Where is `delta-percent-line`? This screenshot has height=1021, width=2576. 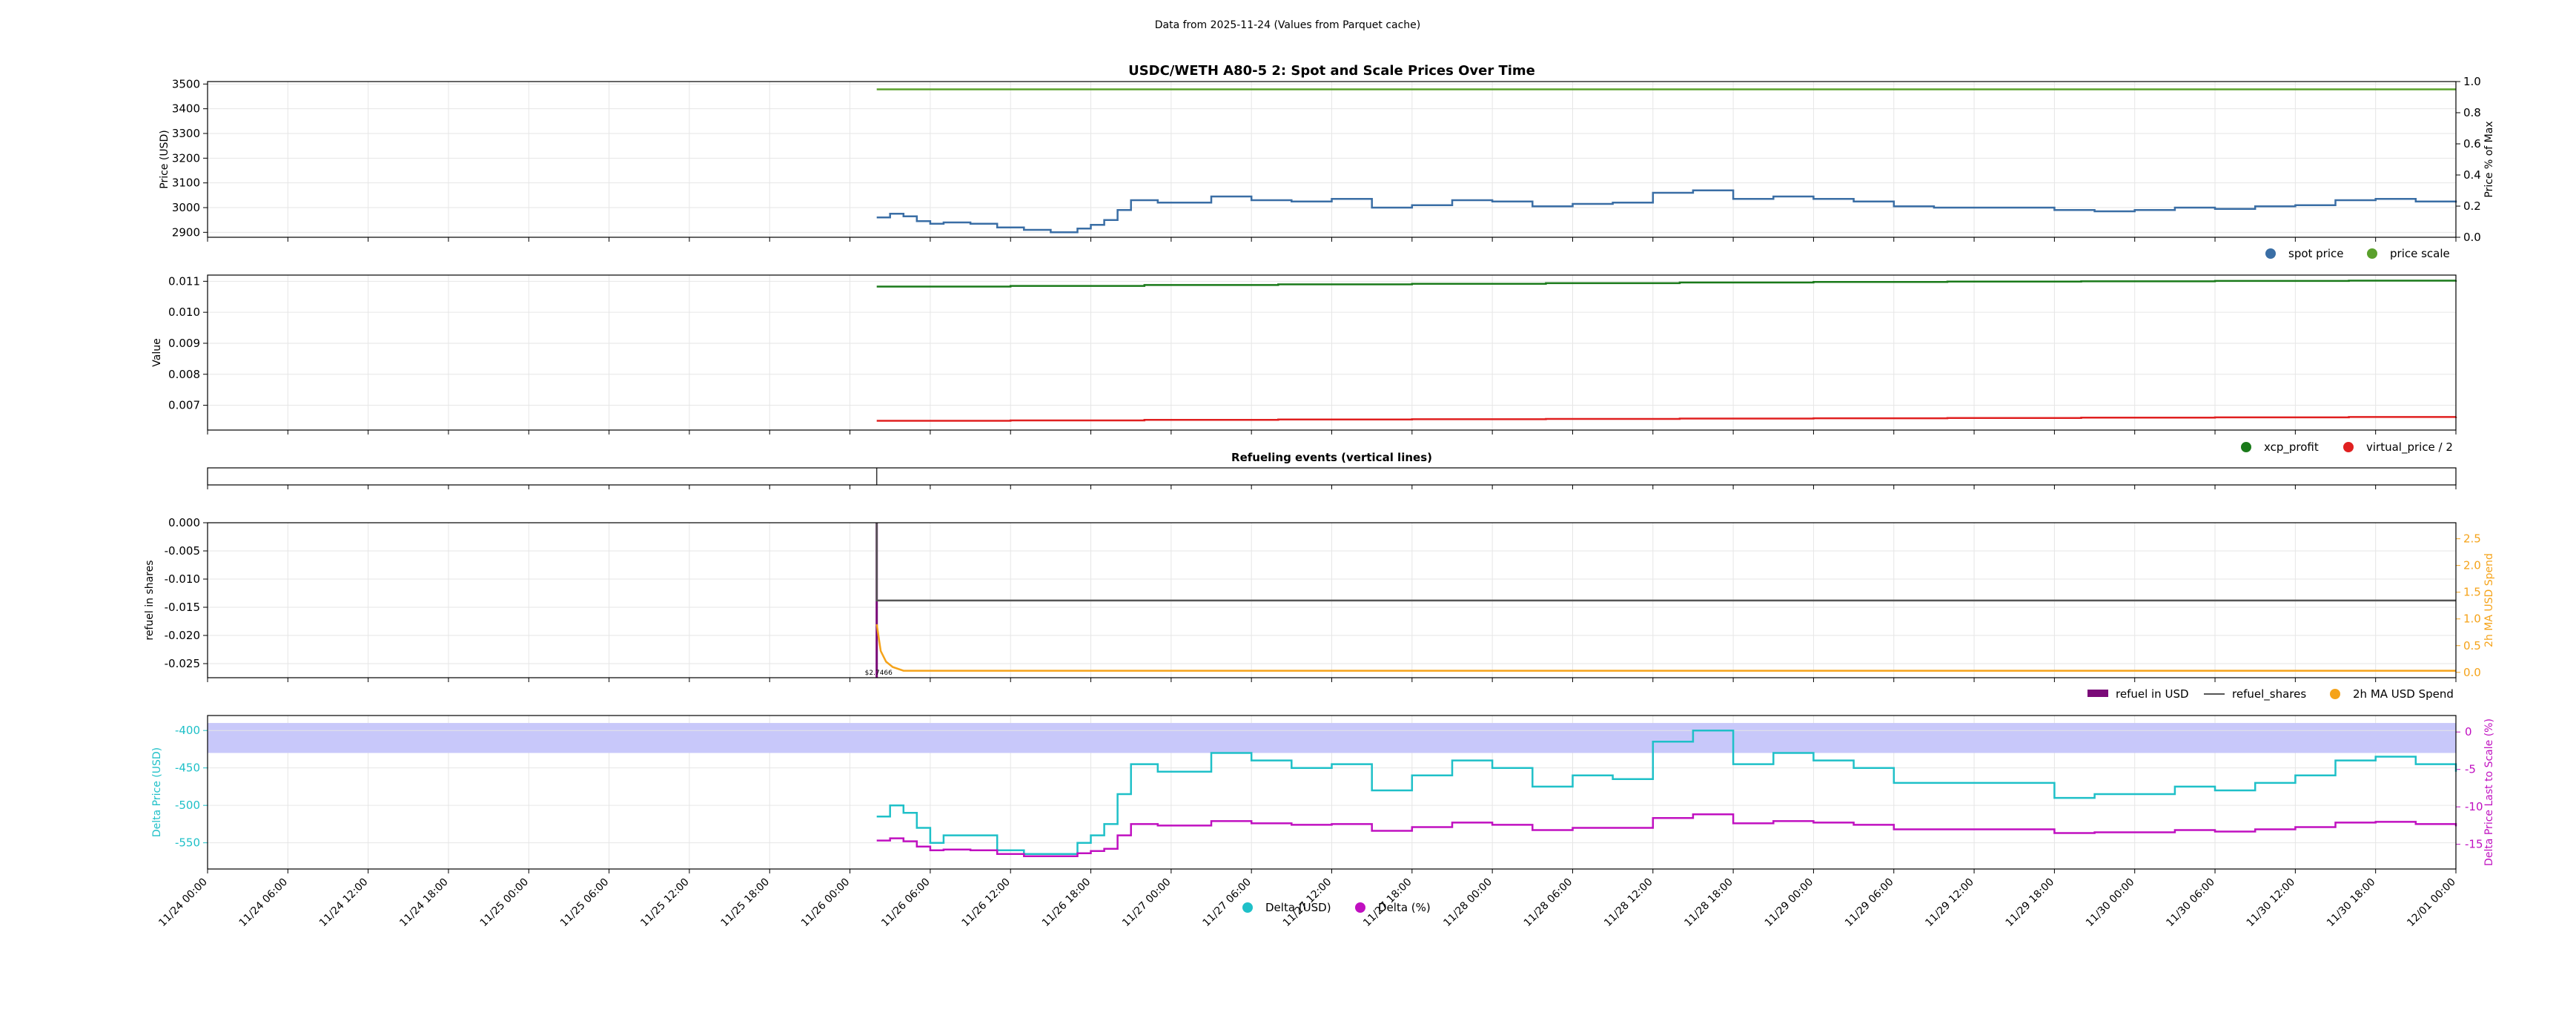 delta-percent-line is located at coordinates (1666, 835).